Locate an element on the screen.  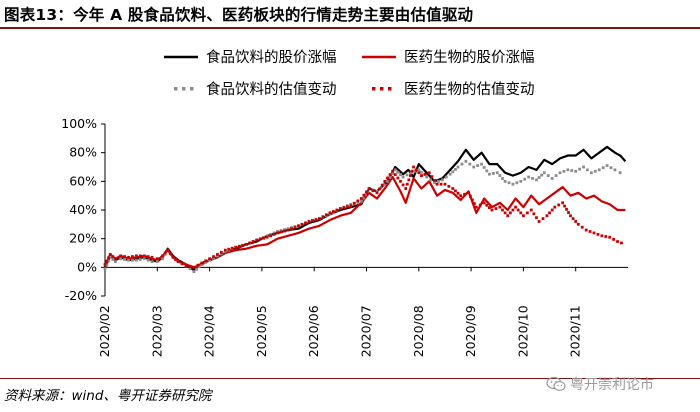
x-tick-label: 2020/07 is located at coordinates (366, 331).